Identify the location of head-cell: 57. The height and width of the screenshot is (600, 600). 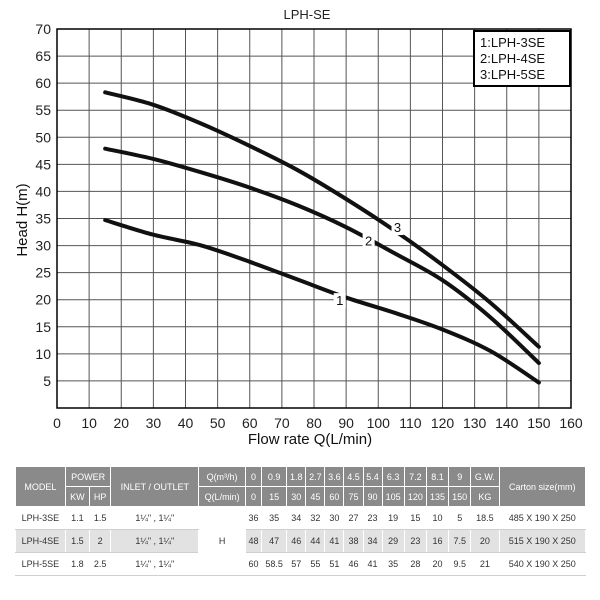
(296, 564).